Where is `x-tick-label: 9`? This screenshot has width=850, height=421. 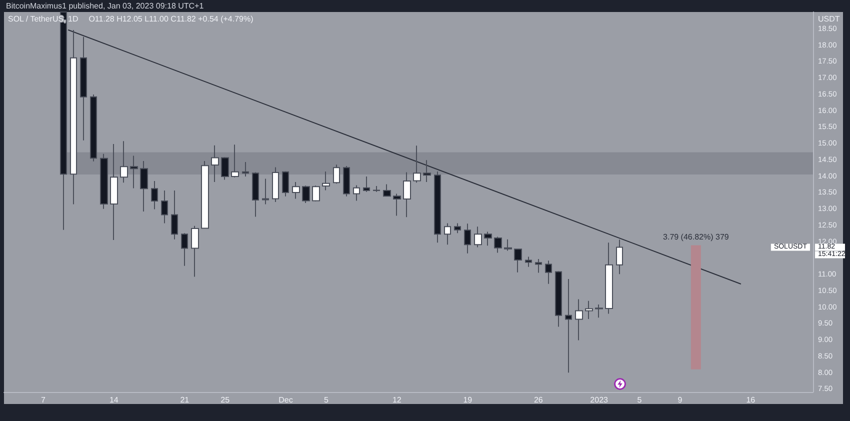
x-tick-label: 9 is located at coordinates (680, 400).